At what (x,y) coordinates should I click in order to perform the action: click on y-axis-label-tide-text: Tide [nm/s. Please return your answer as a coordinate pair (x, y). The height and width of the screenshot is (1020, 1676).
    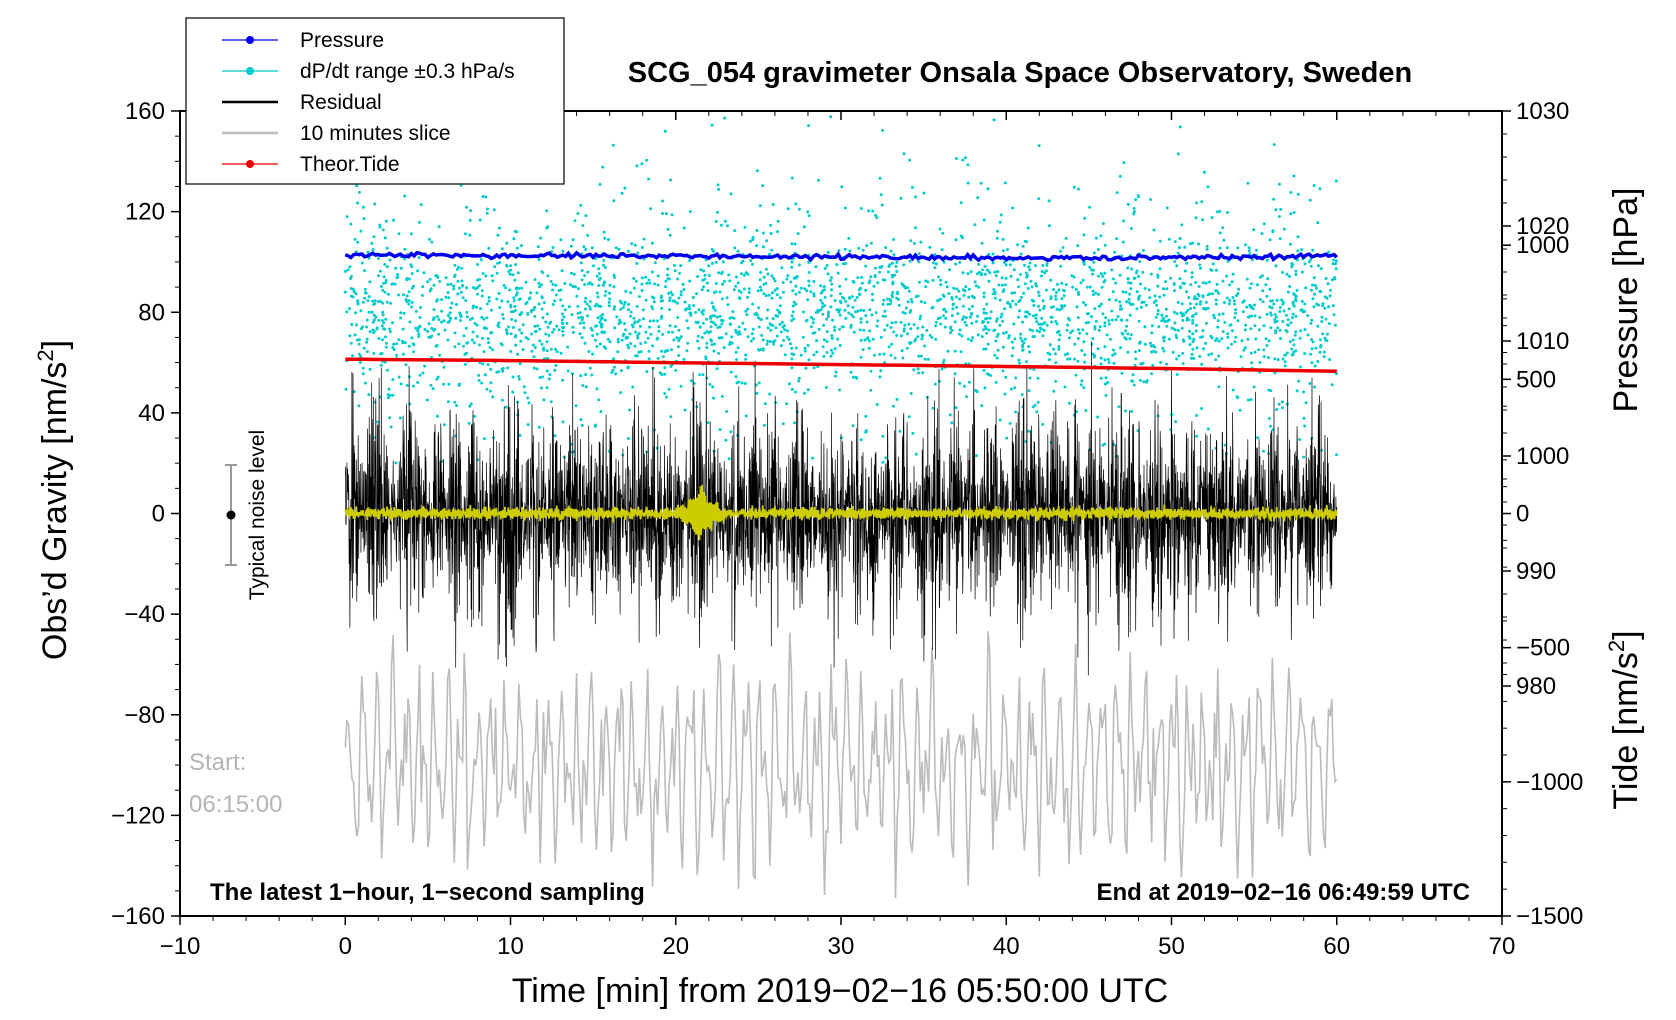
    Looking at the image, I should click on (1626, 730).